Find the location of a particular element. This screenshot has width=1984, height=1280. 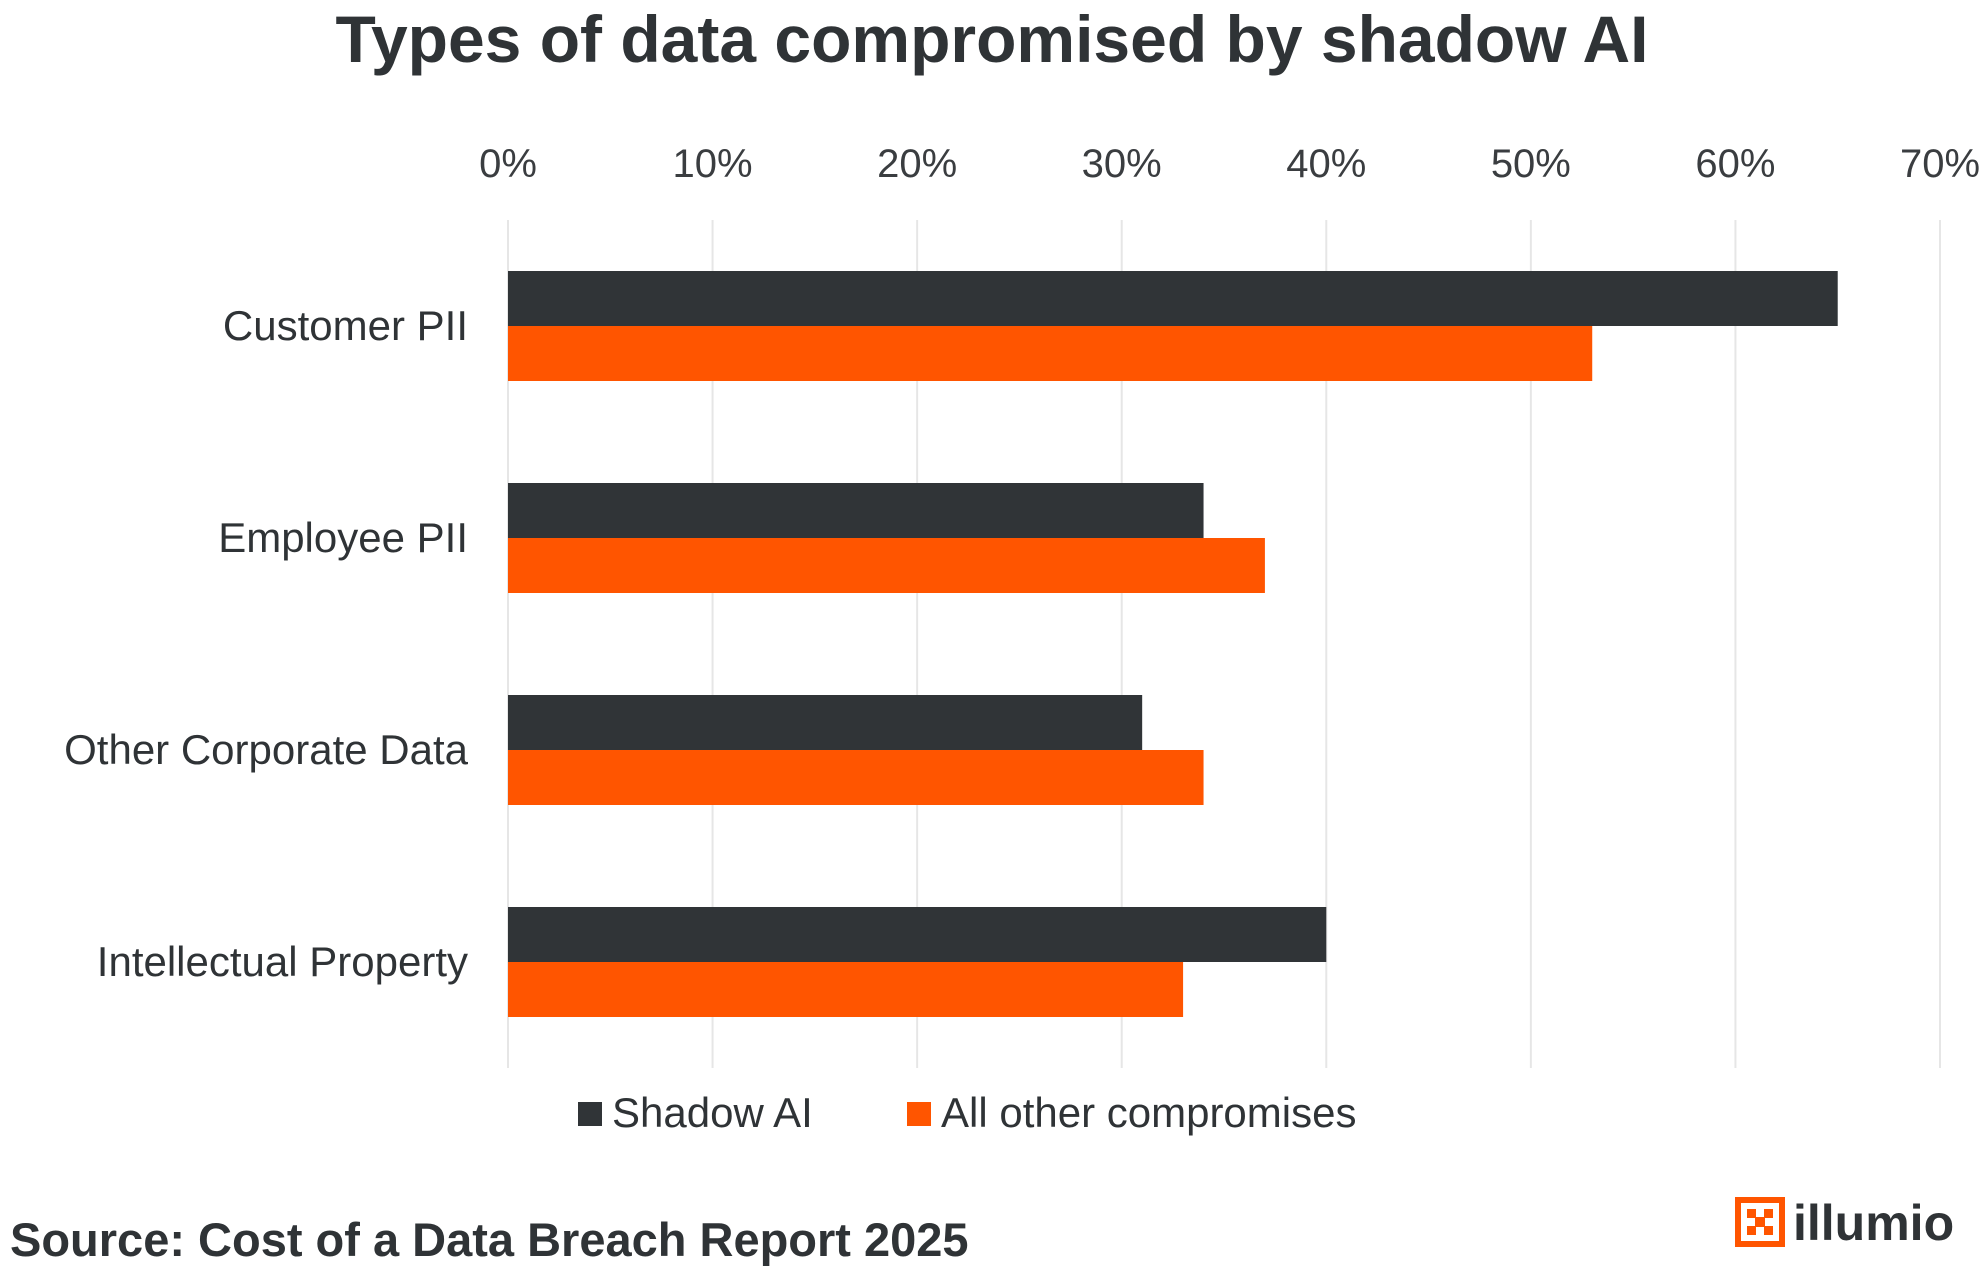

x-tick-label: 50% is located at coordinates (1531, 164).